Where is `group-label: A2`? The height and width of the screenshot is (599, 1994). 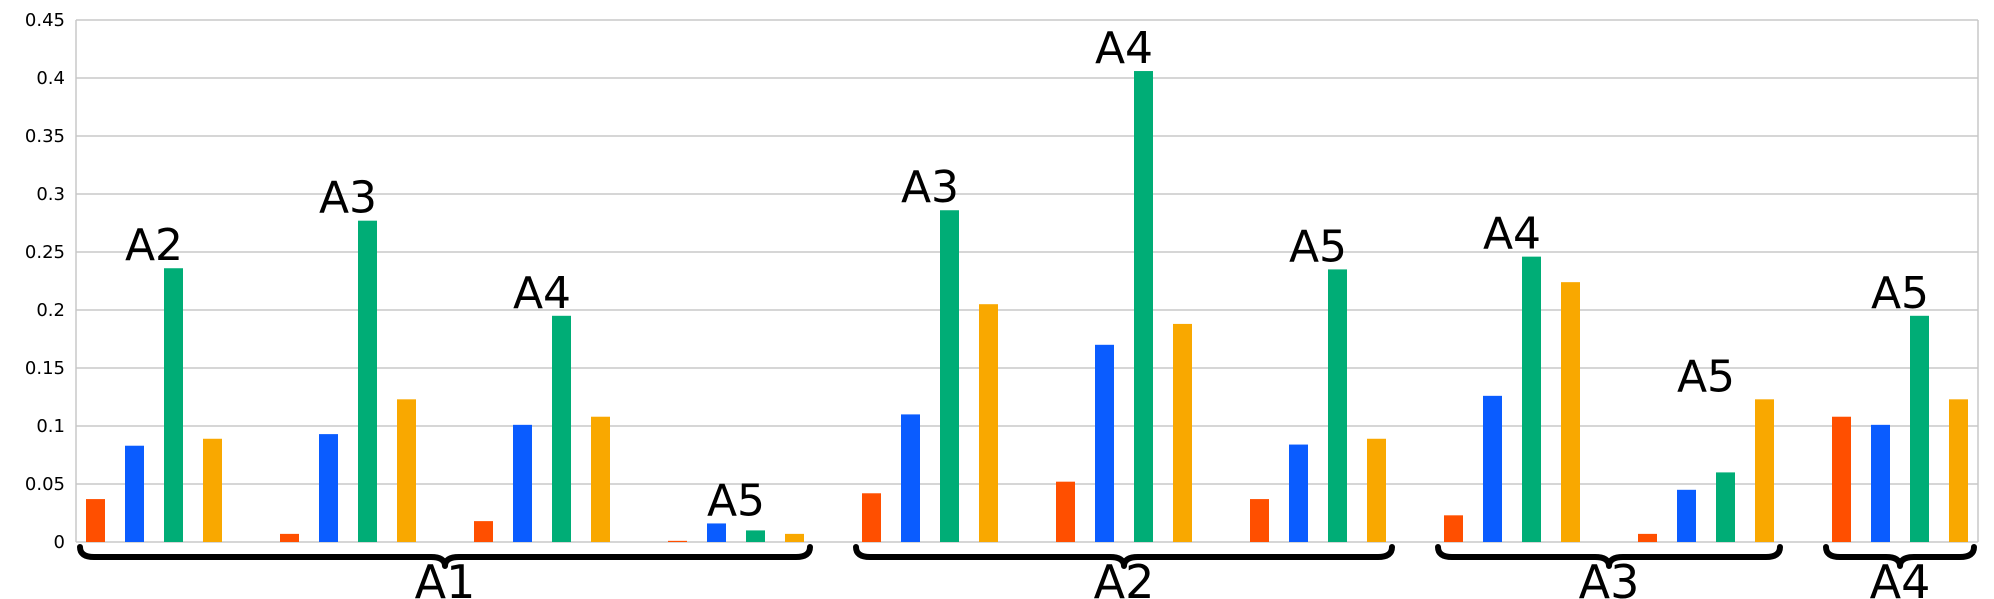 group-label: A2 is located at coordinates (1124, 577).